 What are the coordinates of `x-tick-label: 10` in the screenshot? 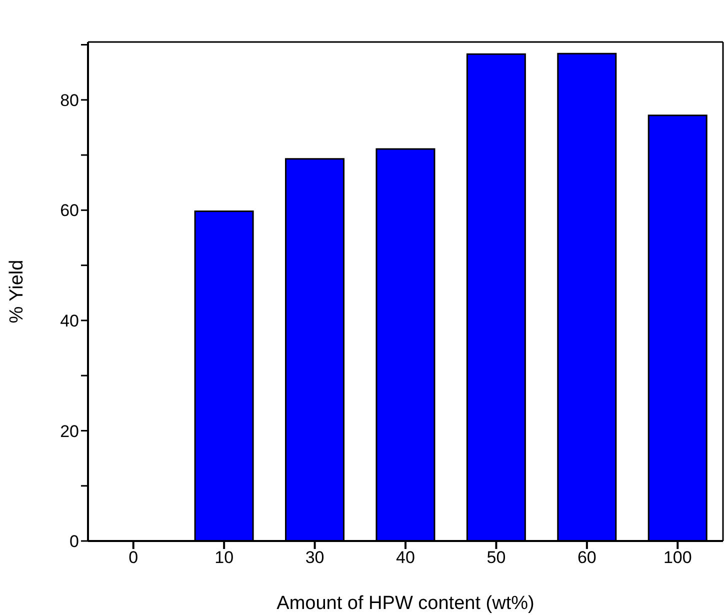 It's located at (224, 558).